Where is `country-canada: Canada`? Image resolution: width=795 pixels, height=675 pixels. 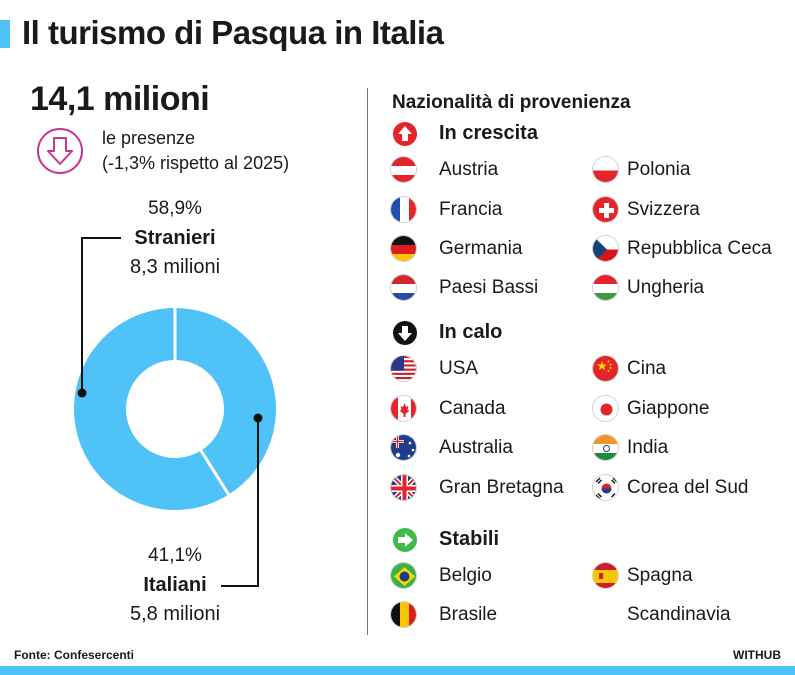 country-canada: Canada is located at coordinates (472, 408).